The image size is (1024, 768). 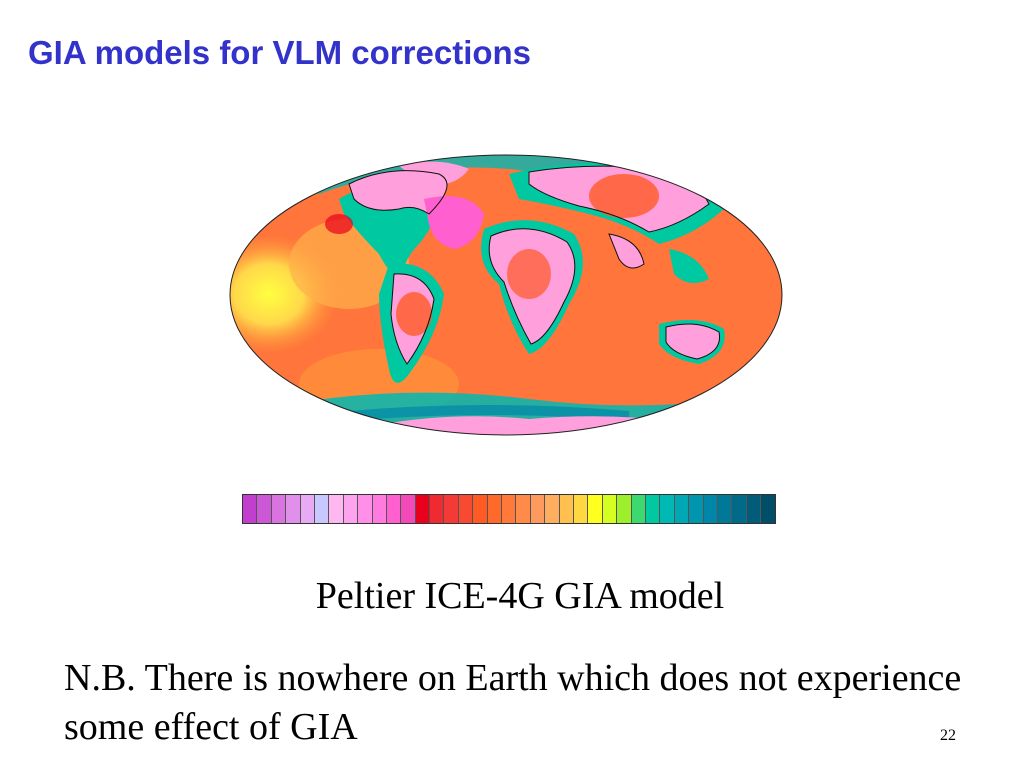 I want to click on page-number: 22, so click(x=948, y=735).